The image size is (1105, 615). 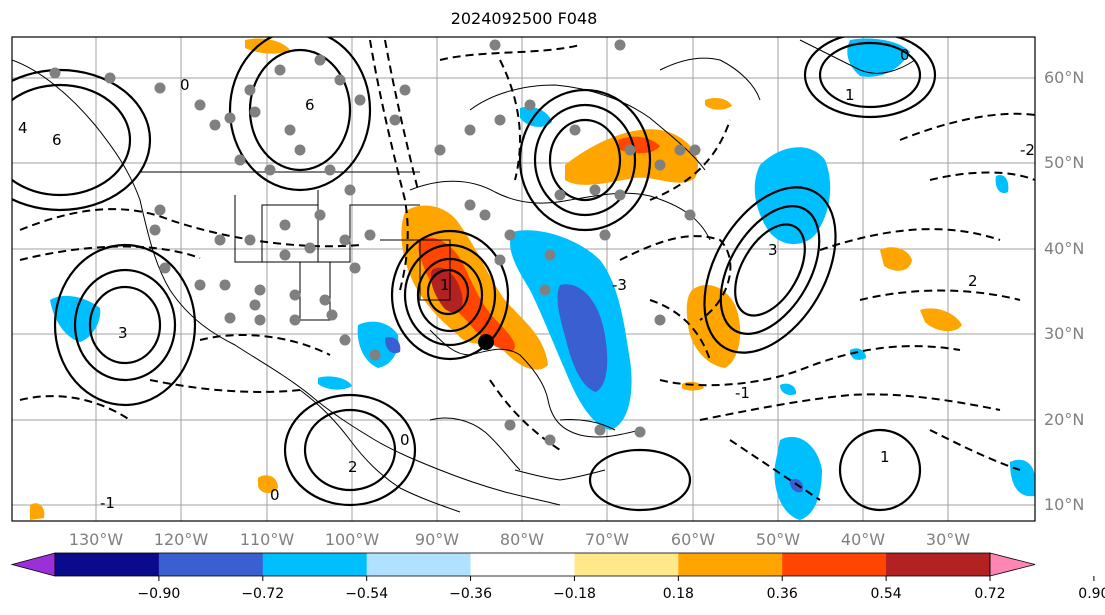 What do you see at coordinates (23, 128) in the screenshot?
I see `contour-label: 4` at bounding box center [23, 128].